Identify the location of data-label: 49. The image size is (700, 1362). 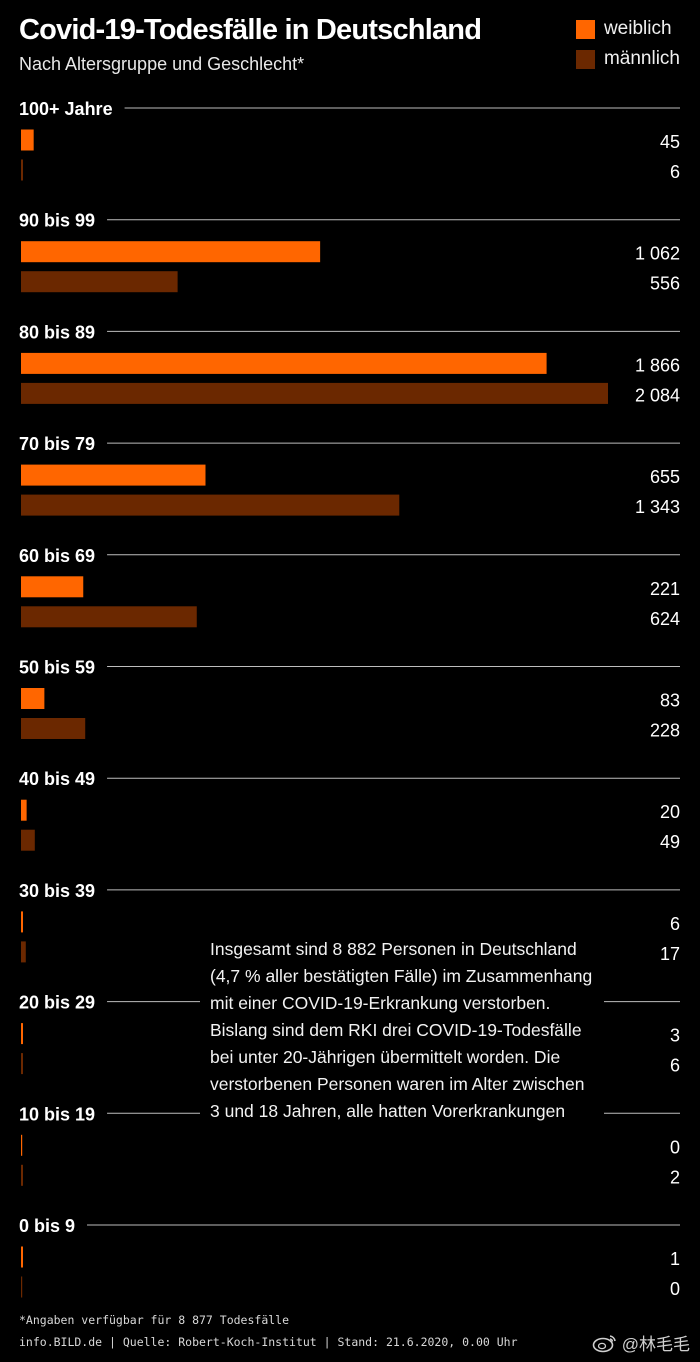
(670, 842).